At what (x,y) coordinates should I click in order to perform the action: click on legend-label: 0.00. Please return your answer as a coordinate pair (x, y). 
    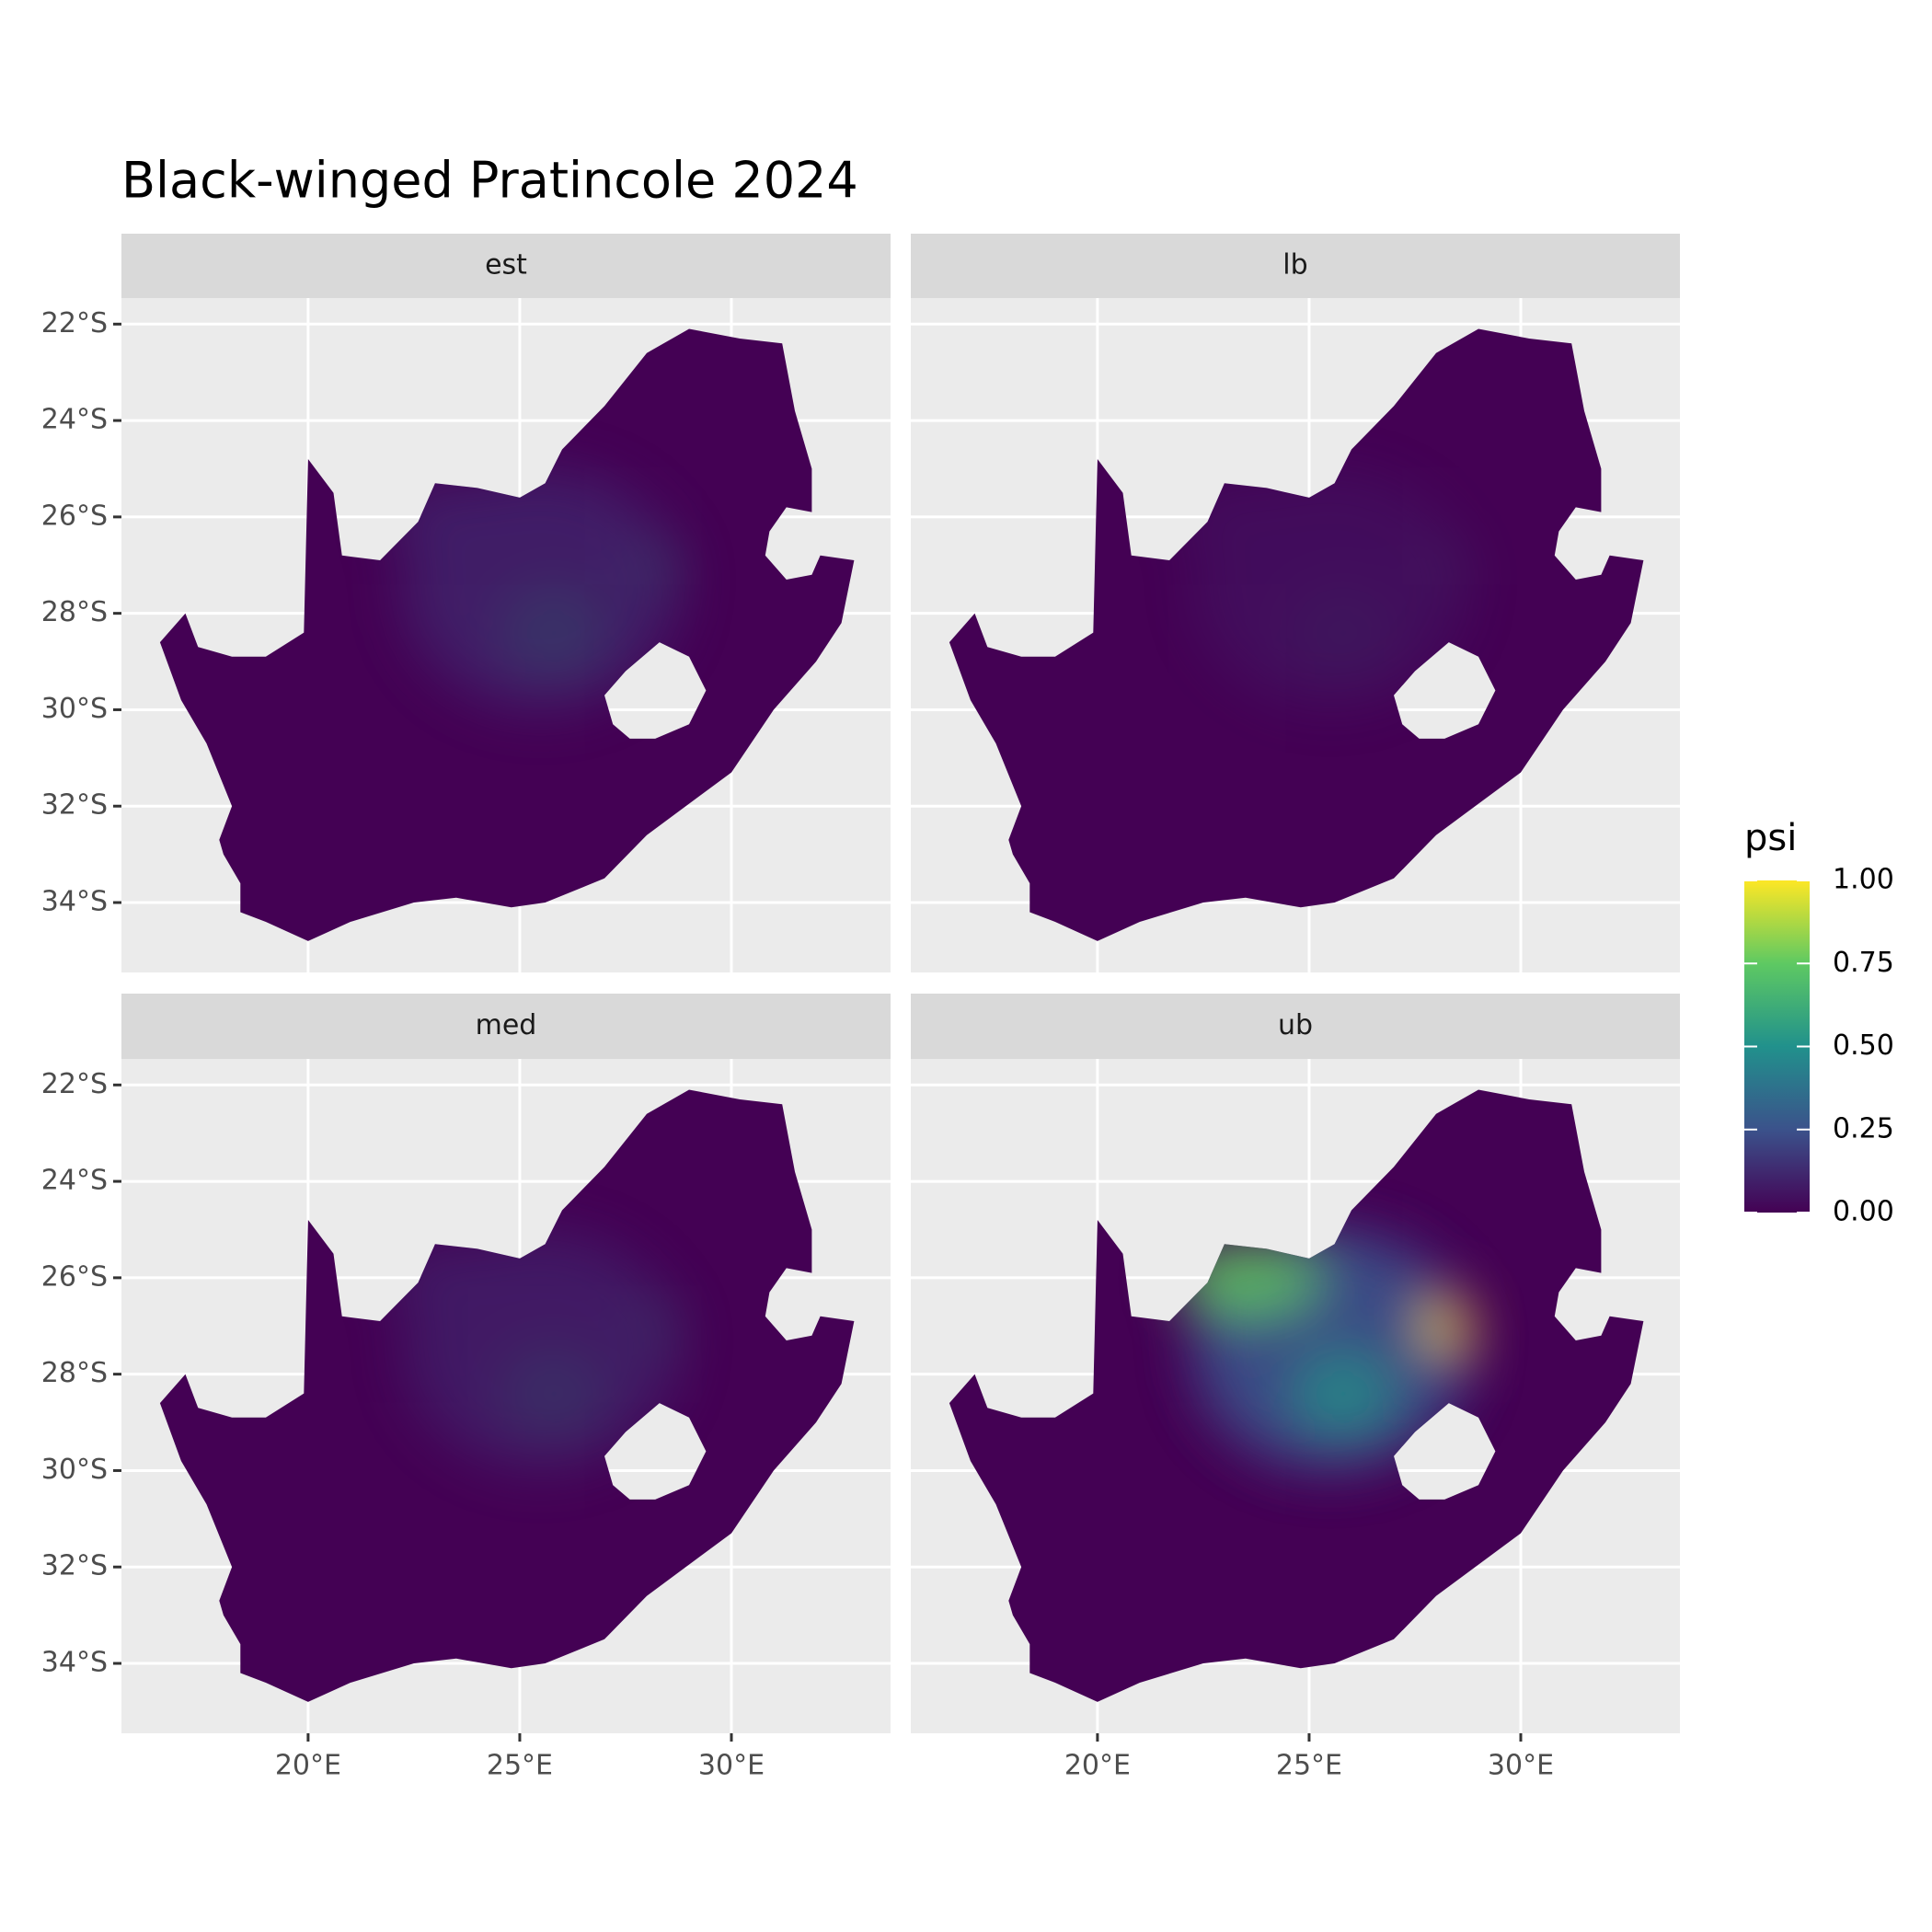
    Looking at the image, I should click on (1863, 1212).